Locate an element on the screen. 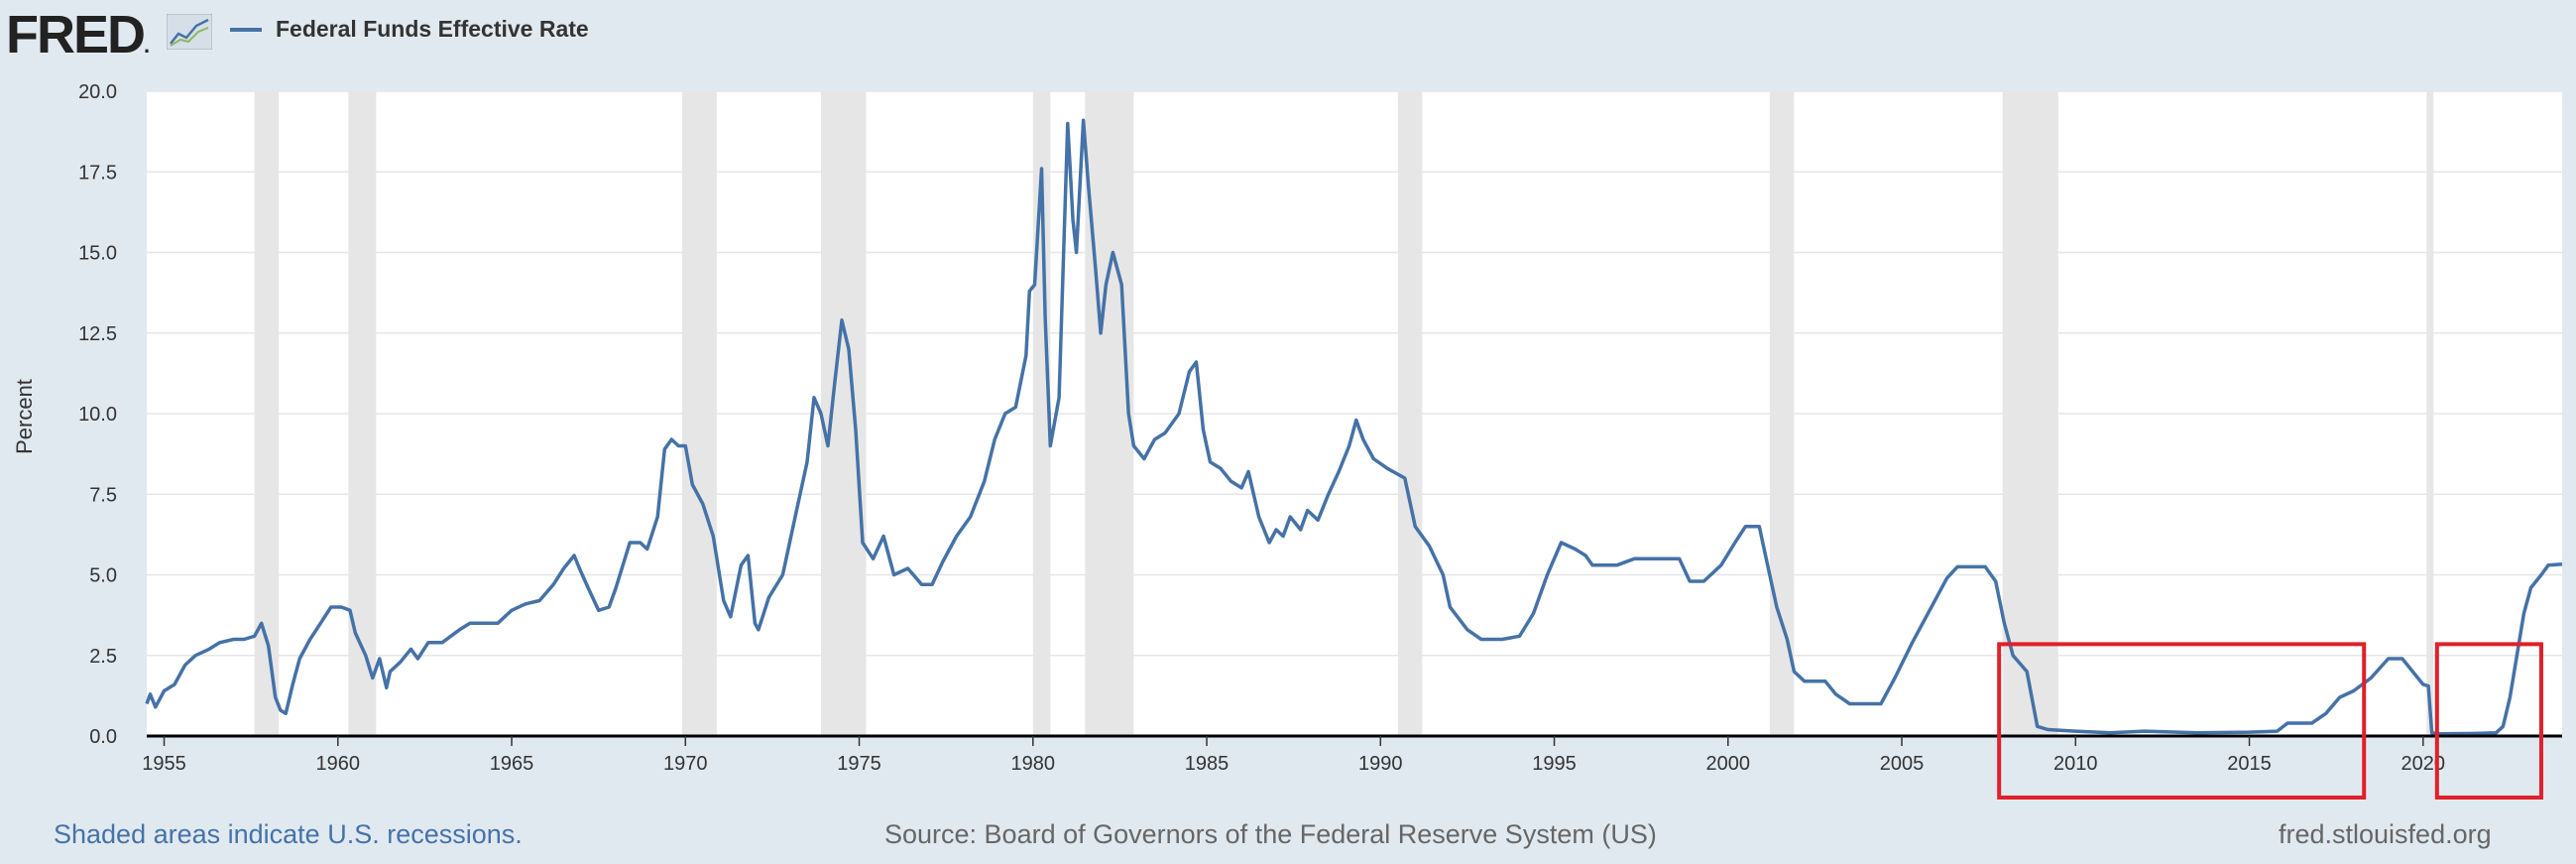  chart-header: FRED. Federal Funds Effective Rate is located at coordinates (1288, 34).